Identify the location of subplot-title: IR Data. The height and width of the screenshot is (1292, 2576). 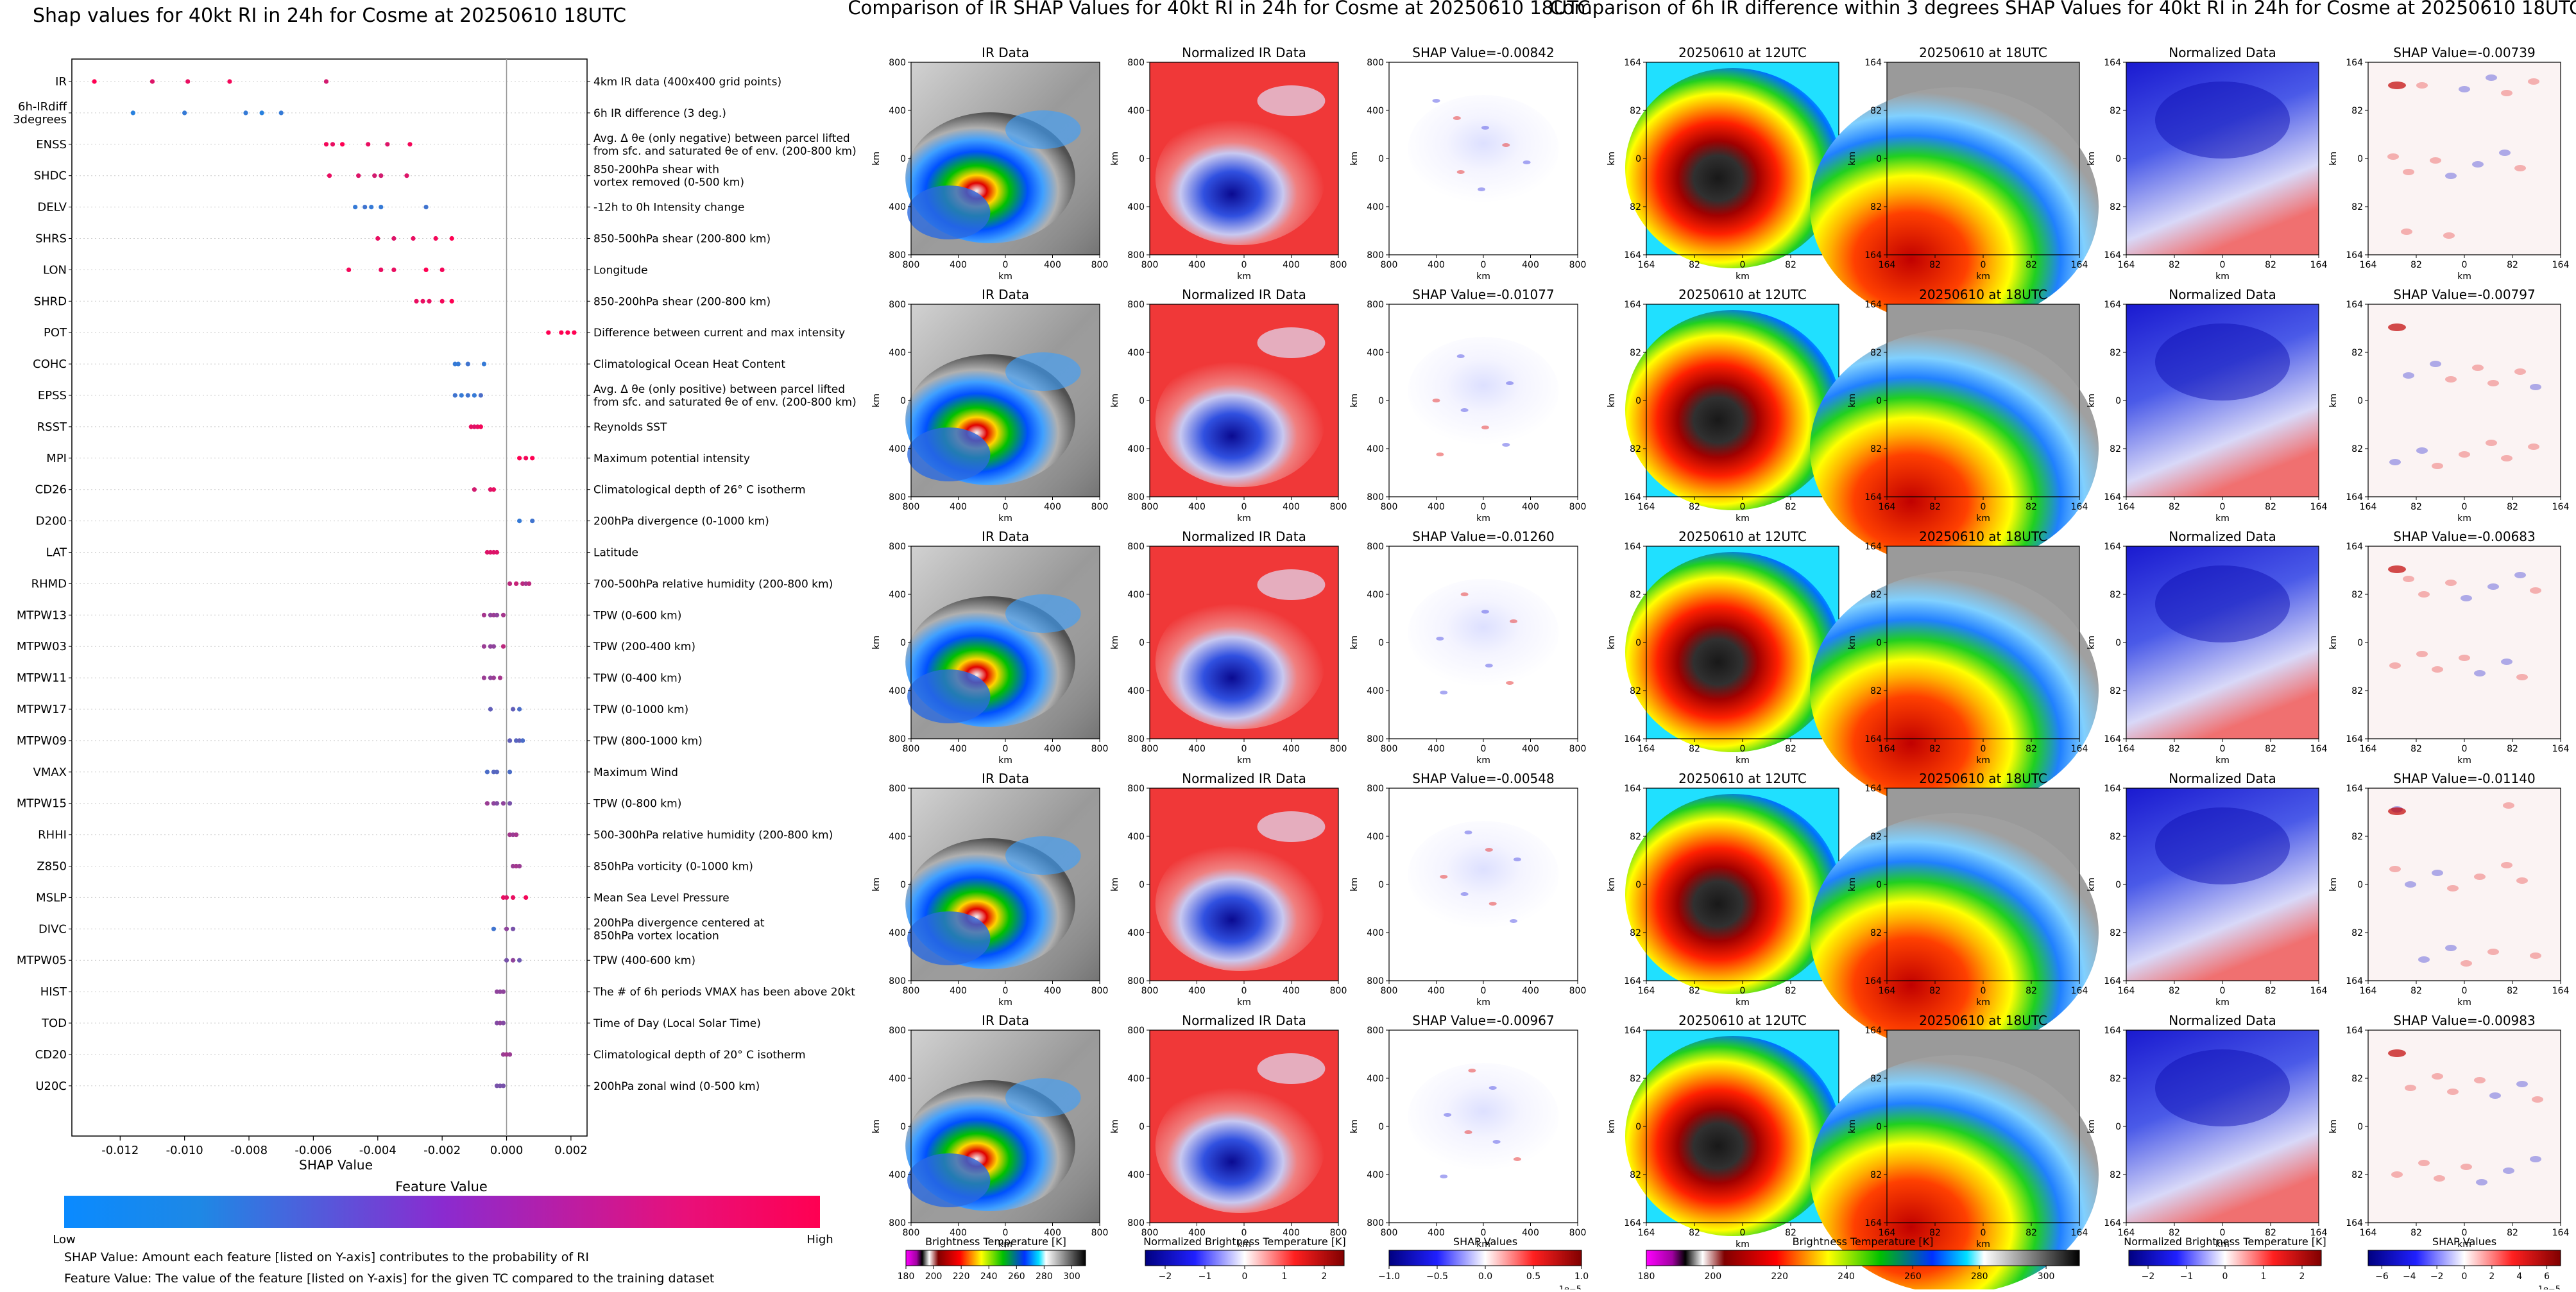
(1005, 1020).